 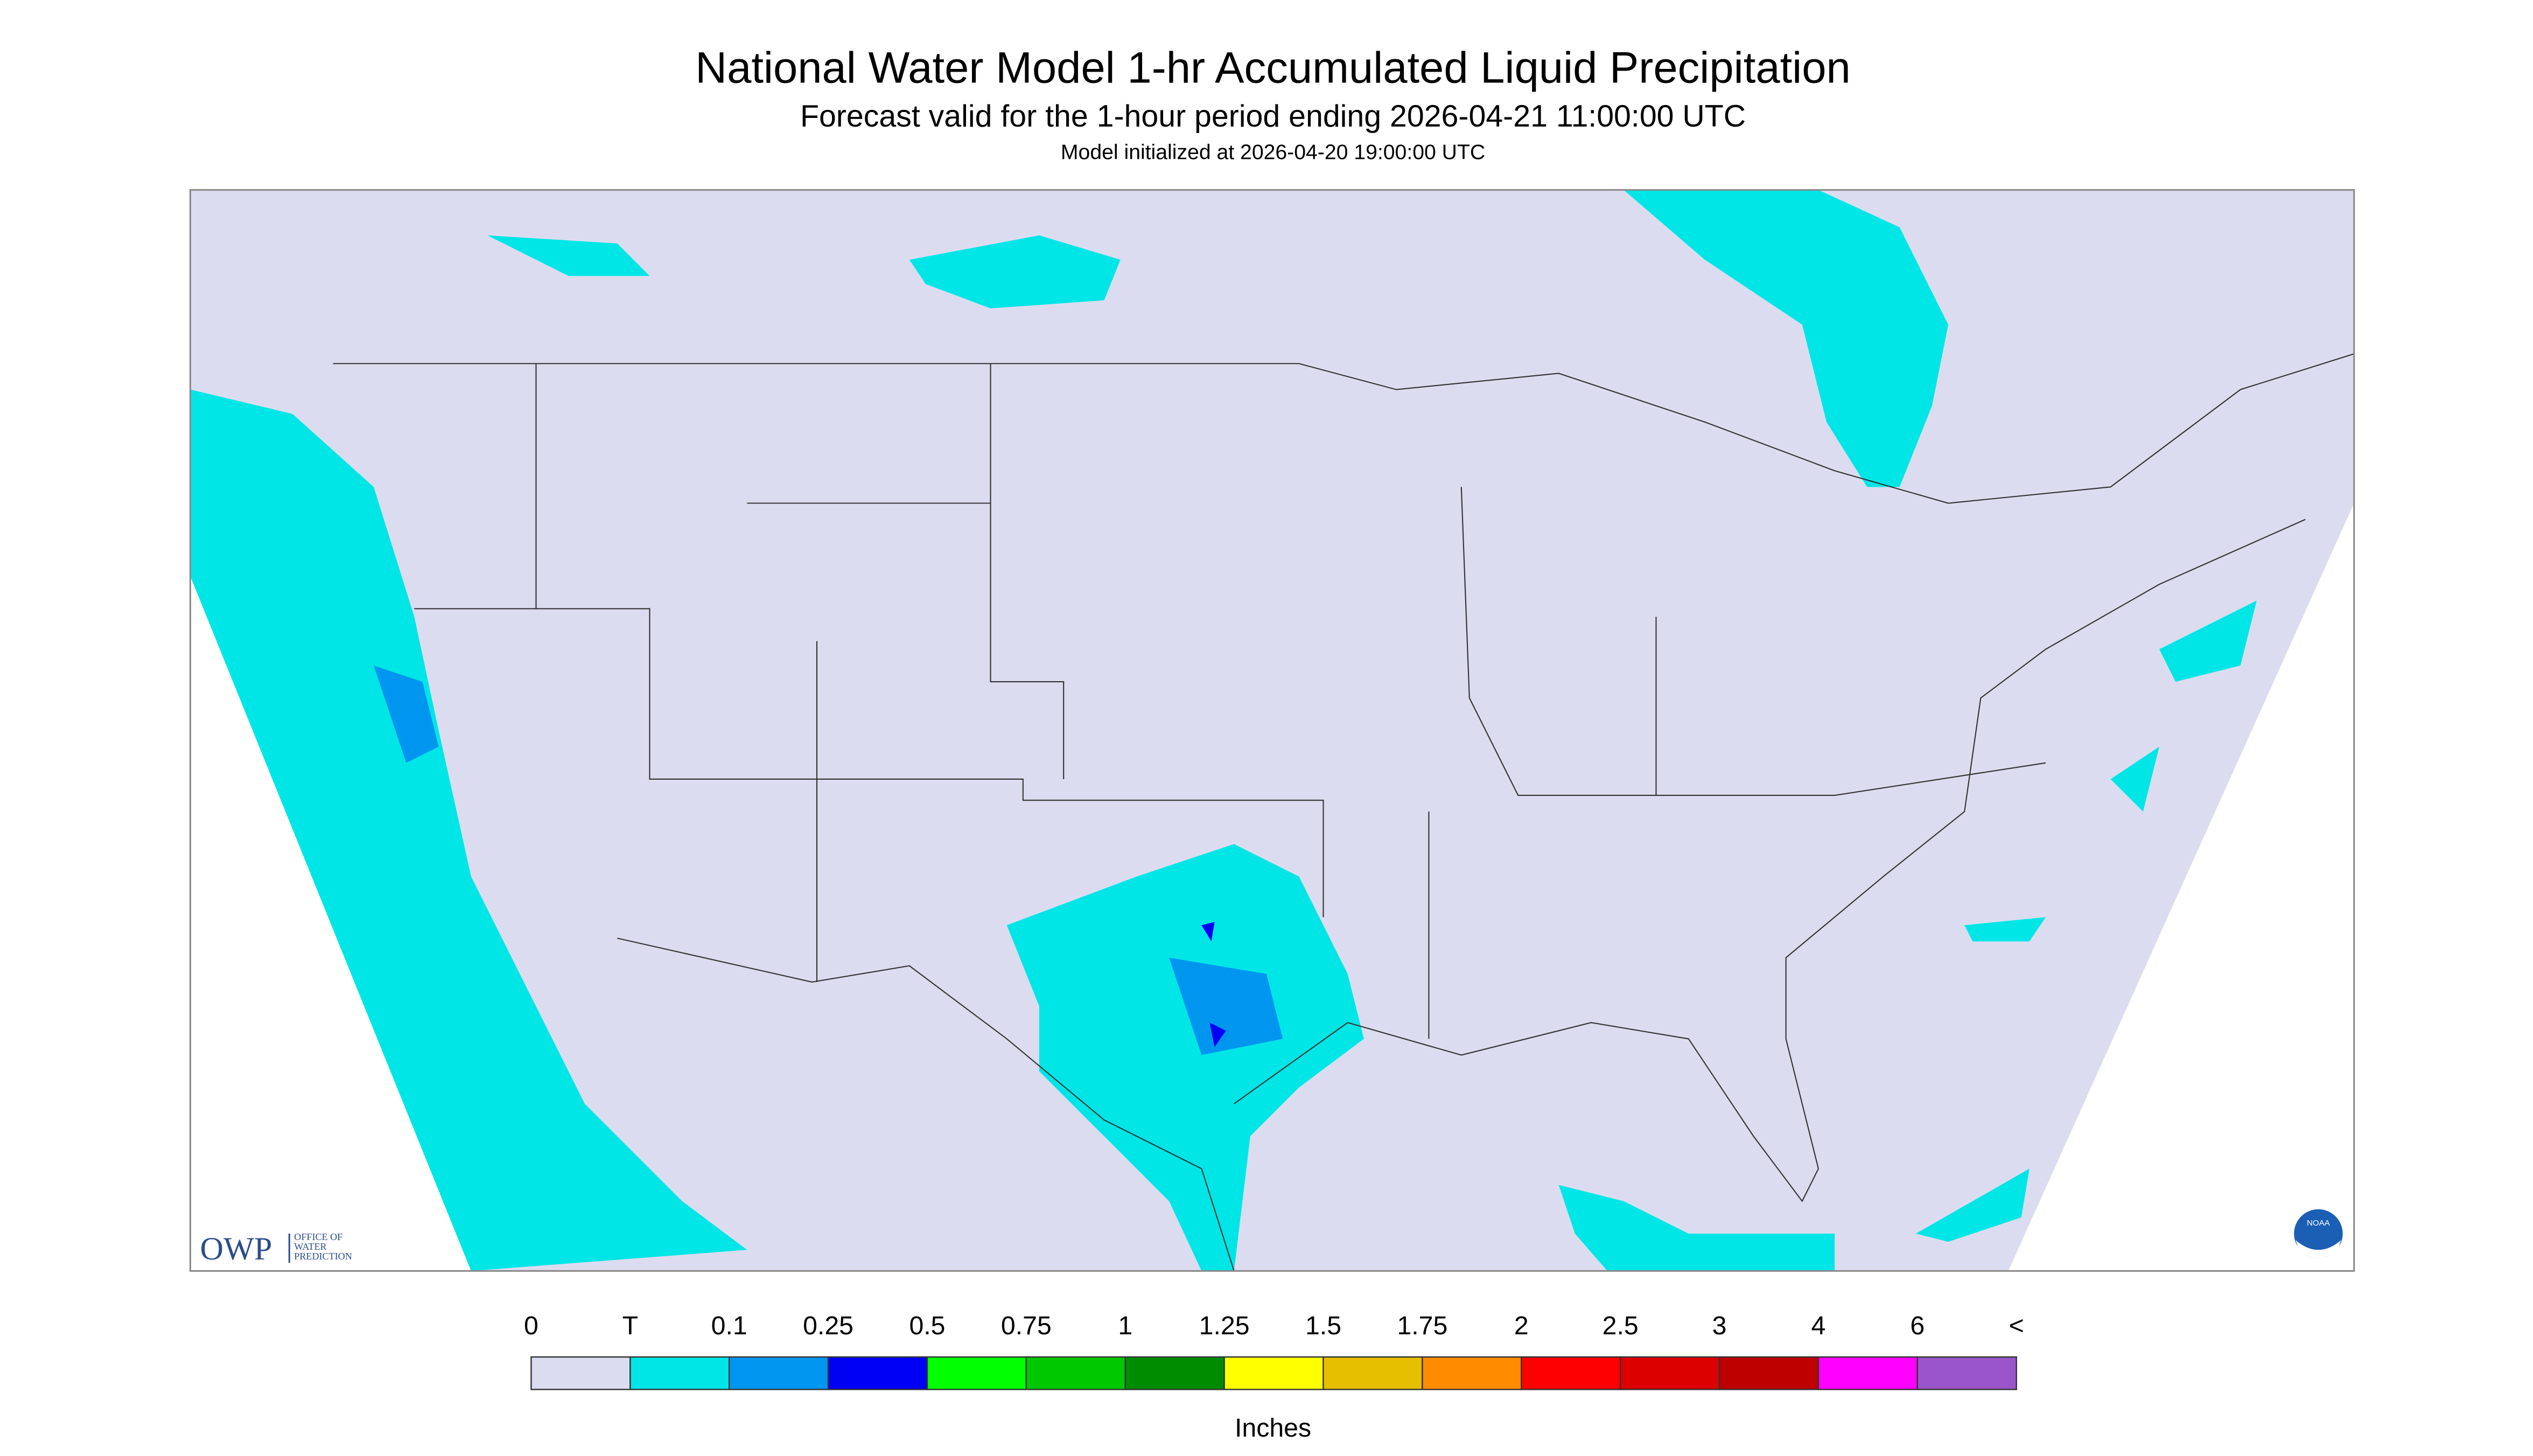 What do you see at coordinates (1621, 1325) in the screenshot?
I see `legend-label: 2.5` at bounding box center [1621, 1325].